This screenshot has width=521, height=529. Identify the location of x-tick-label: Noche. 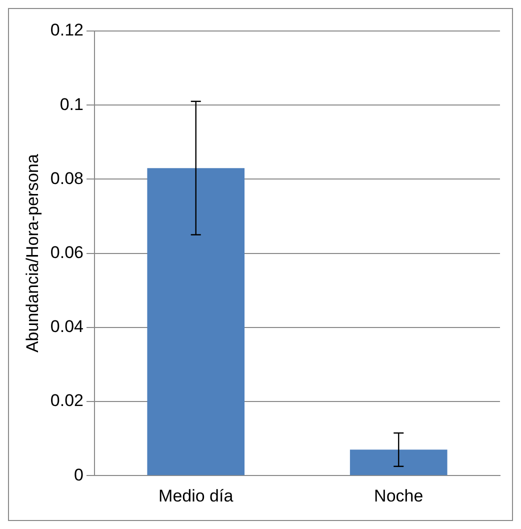
(399, 496).